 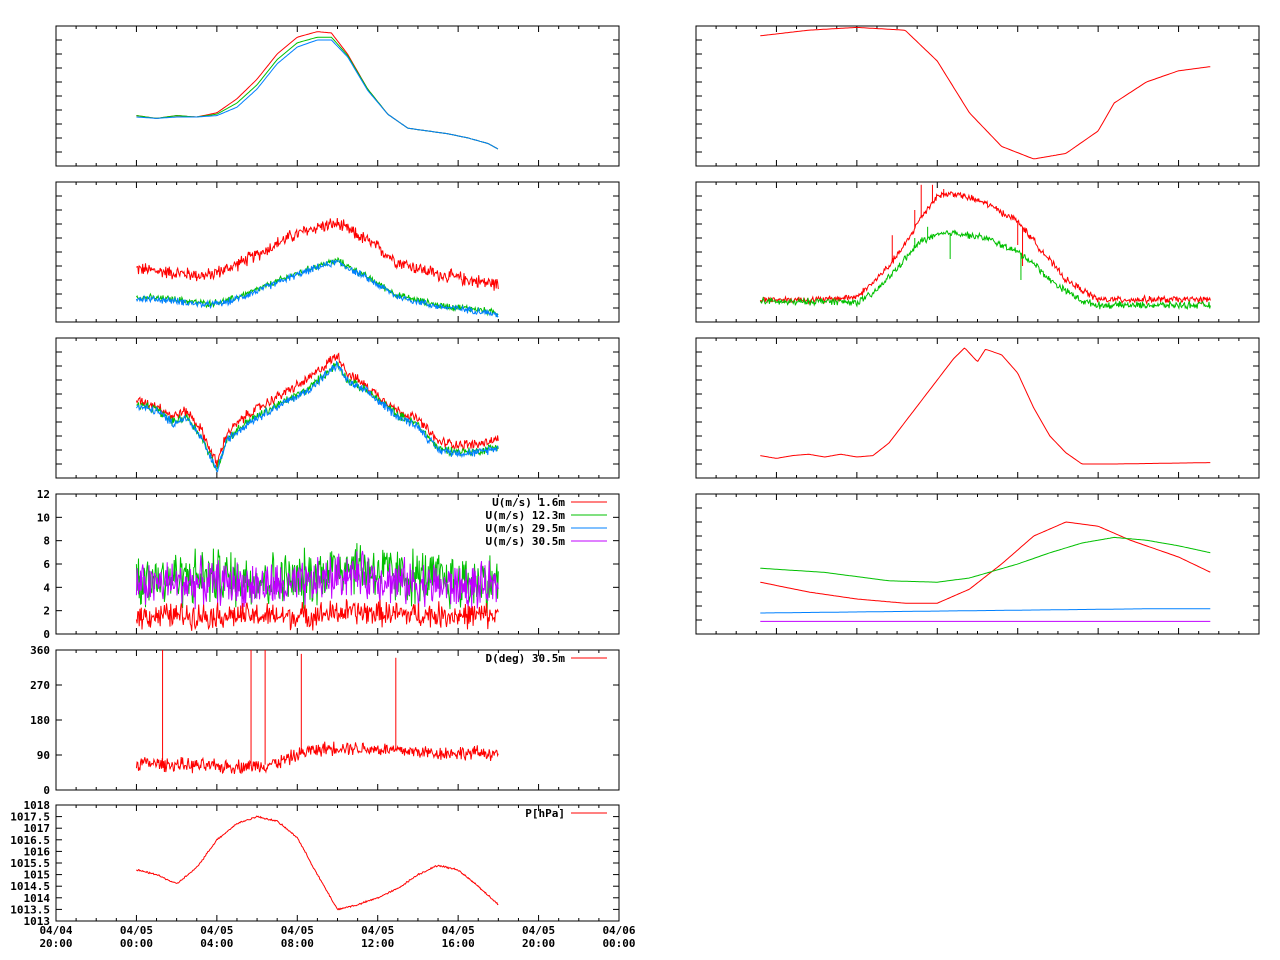 I want to click on x-tick-date: 04/04, so click(x=55, y=930).